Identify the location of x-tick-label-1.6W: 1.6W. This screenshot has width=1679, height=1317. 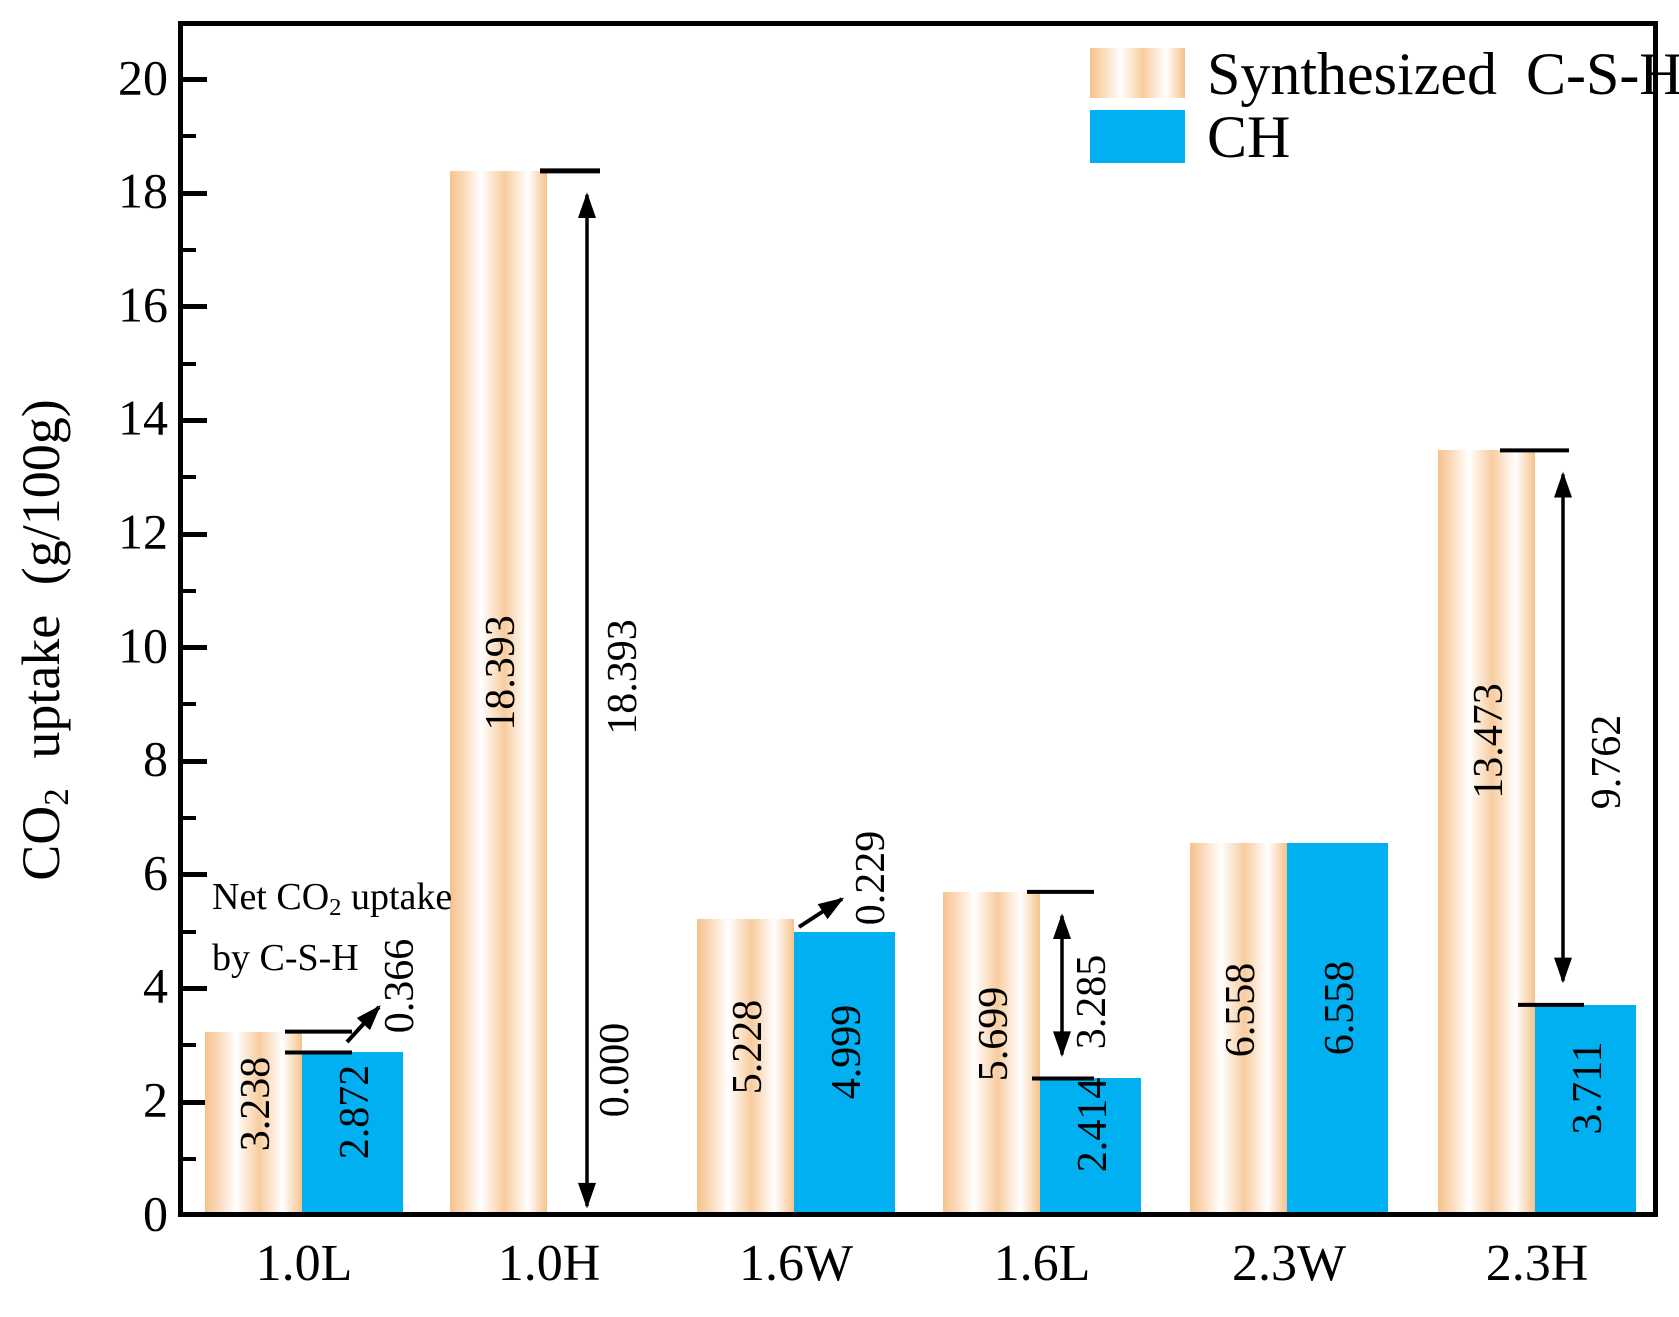
(796, 1263).